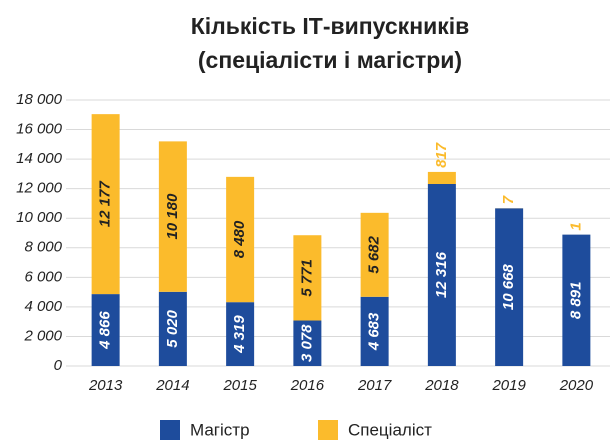  I want to click on value-label: 8 480, so click(239, 239).